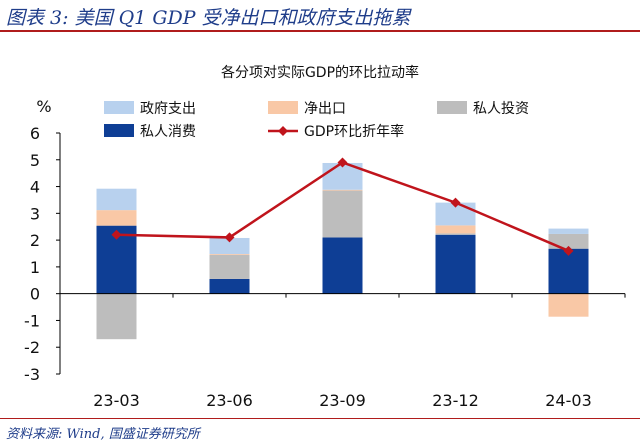  What do you see at coordinates (283, 107) in the screenshot?
I see `legend-swatch-净出口` at bounding box center [283, 107].